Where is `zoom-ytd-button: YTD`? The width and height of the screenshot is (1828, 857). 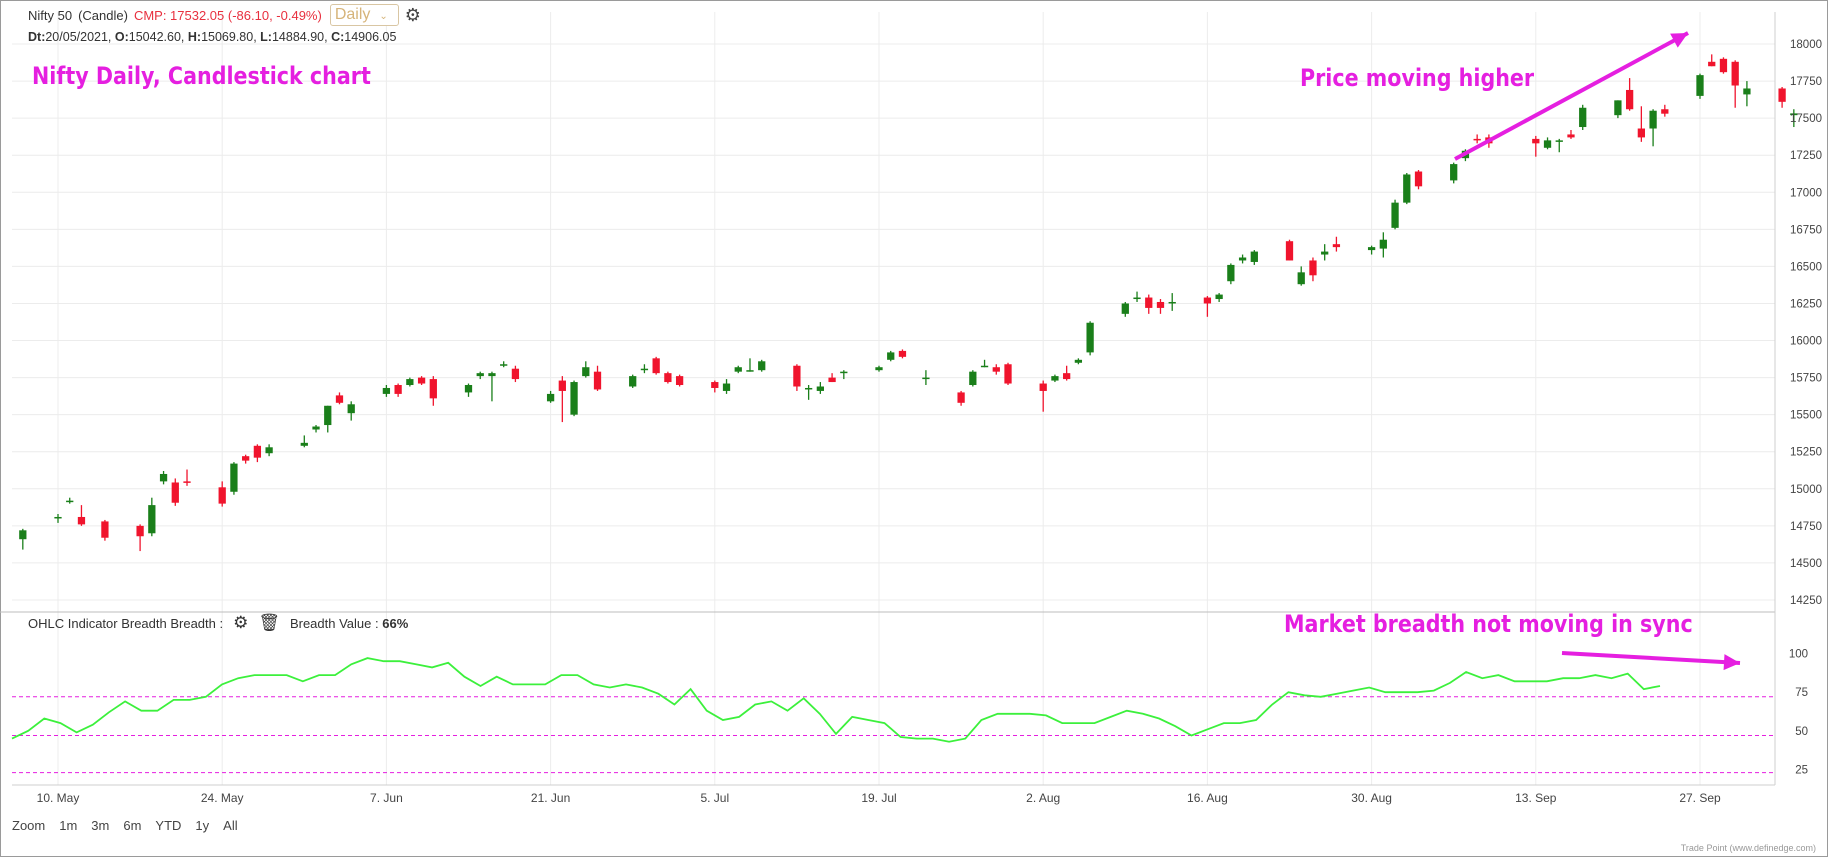
zoom-ytd-button: YTD is located at coordinates (168, 825).